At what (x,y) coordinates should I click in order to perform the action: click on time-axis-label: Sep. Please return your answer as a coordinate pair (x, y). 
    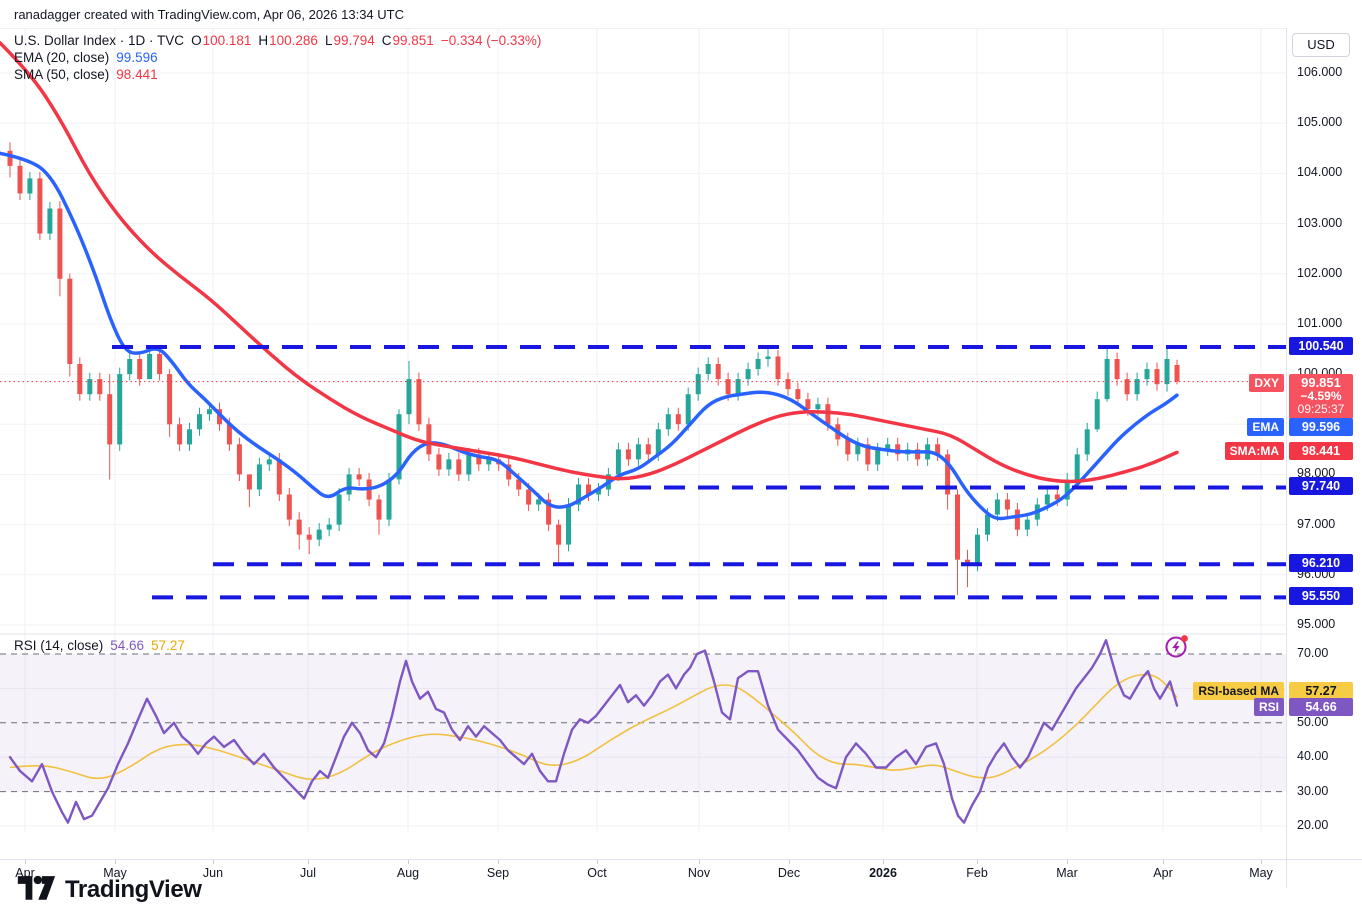
    Looking at the image, I should click on (498, 873).